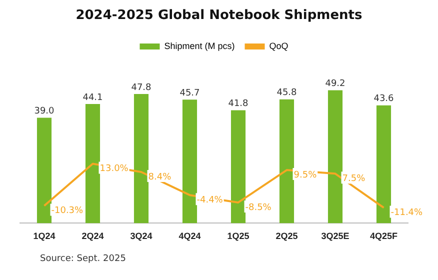 This screenshot has height=280, width=438. I want to click on data-label: 9.5%, so click(306, 175).